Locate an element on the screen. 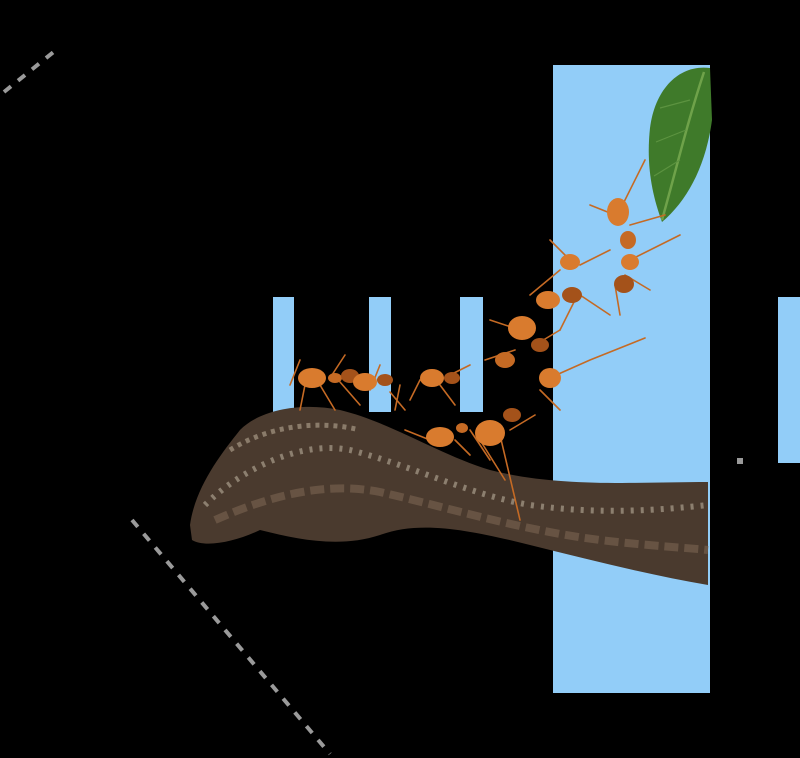 This screenshot has width=800, height=758. dashed-line-bottom-left is located at coordinates (231, 637).